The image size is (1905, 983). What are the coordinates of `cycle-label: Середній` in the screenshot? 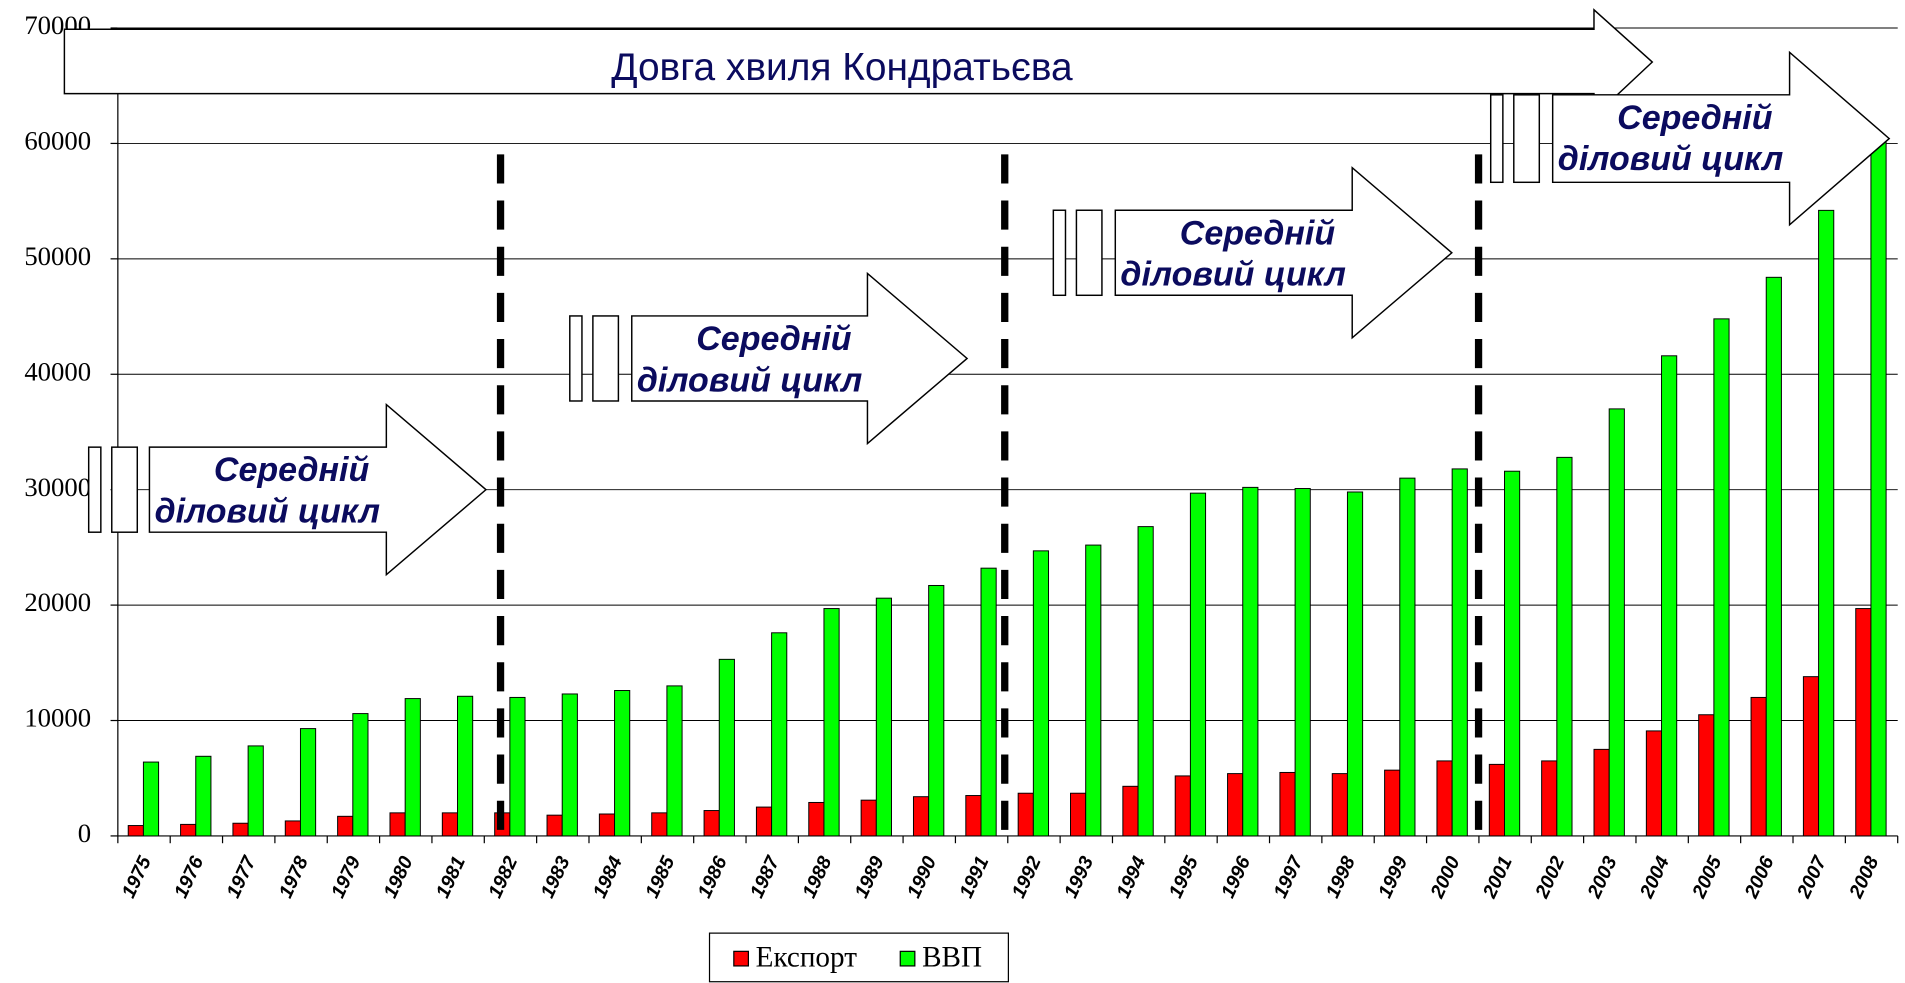 It's located at (1258, 233).